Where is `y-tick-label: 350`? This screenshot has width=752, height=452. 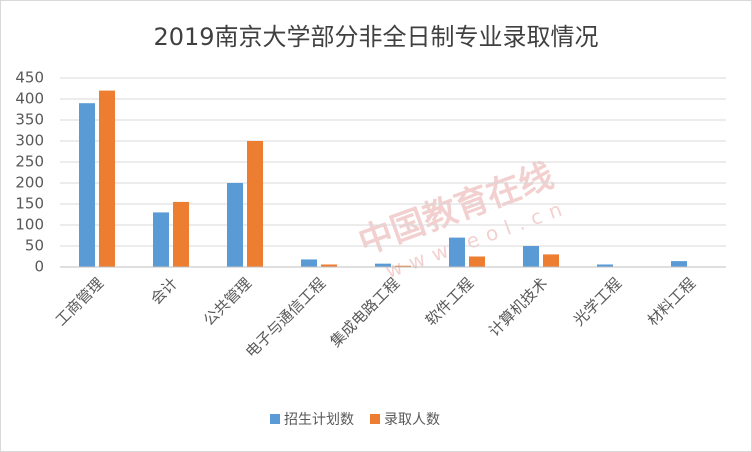
y-tick-label: 350 is located at coordinates (29, 120).